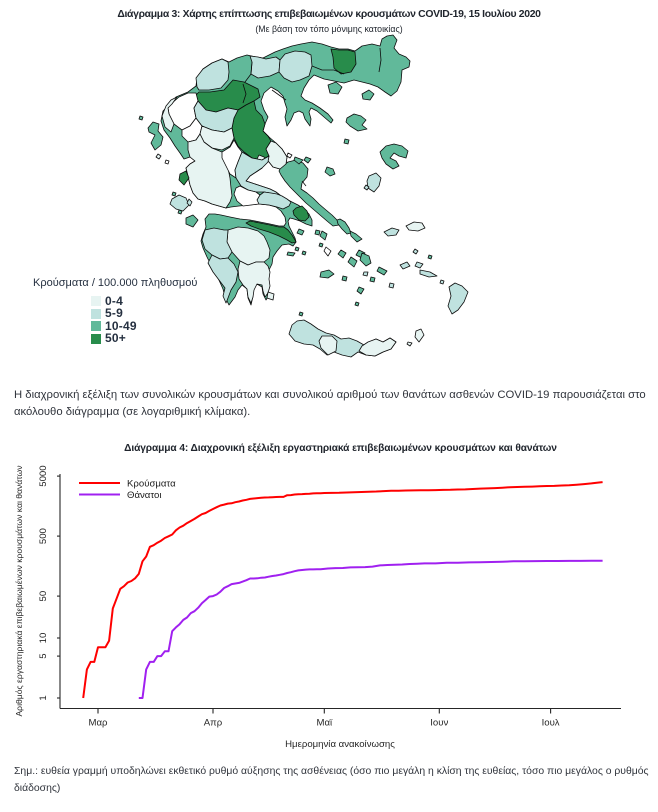 This screenshot has height=812, width=658. Describe the element at coordinates (43, 638) in the screenshot. I see `svg-text: 10` at that location.